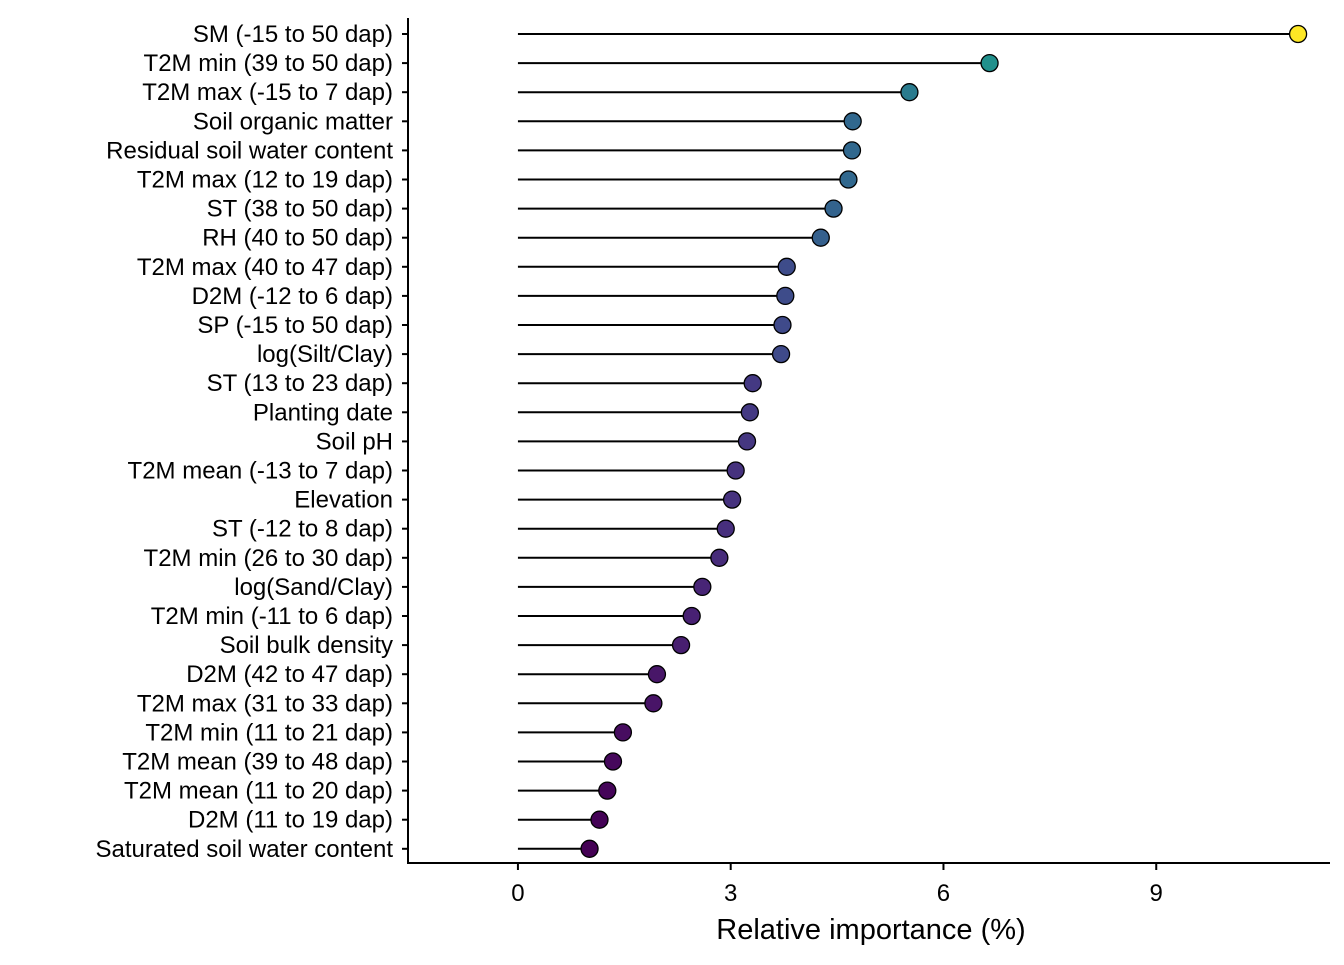 This screenshot has height=965, width=1344. What do you see at coordinates (265, 267) in the screenshot?
I see `y-tick-label: T2M max (40 to 47 dap)` at bounding box center [265, 267].